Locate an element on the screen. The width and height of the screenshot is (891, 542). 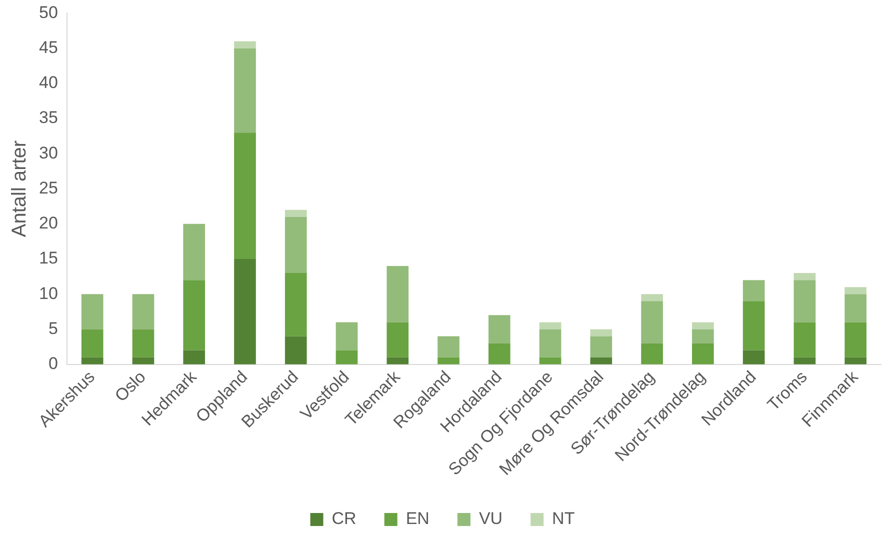
legend-label: NT is located at coordinates (563, 518).